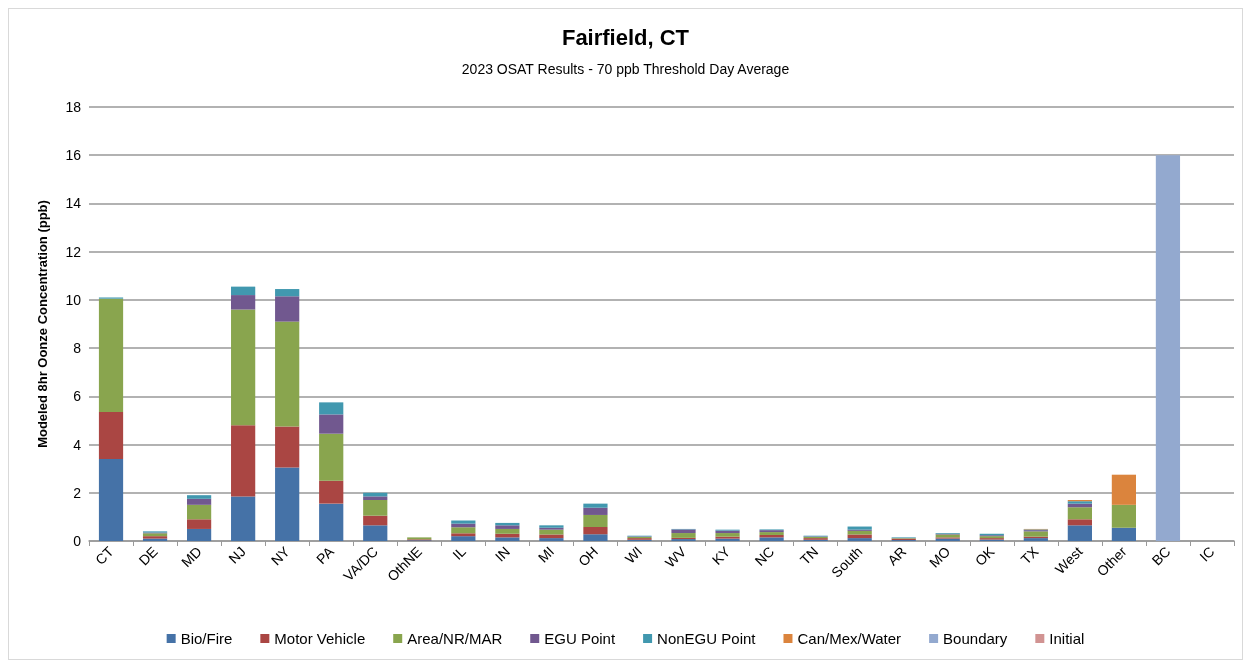 Image resolution: width=1251 pixels, height=668 pixels. Describe the element at coordinates (206, 638) in the screenshot. I see `legend-label: Bio/Fire` at that location.